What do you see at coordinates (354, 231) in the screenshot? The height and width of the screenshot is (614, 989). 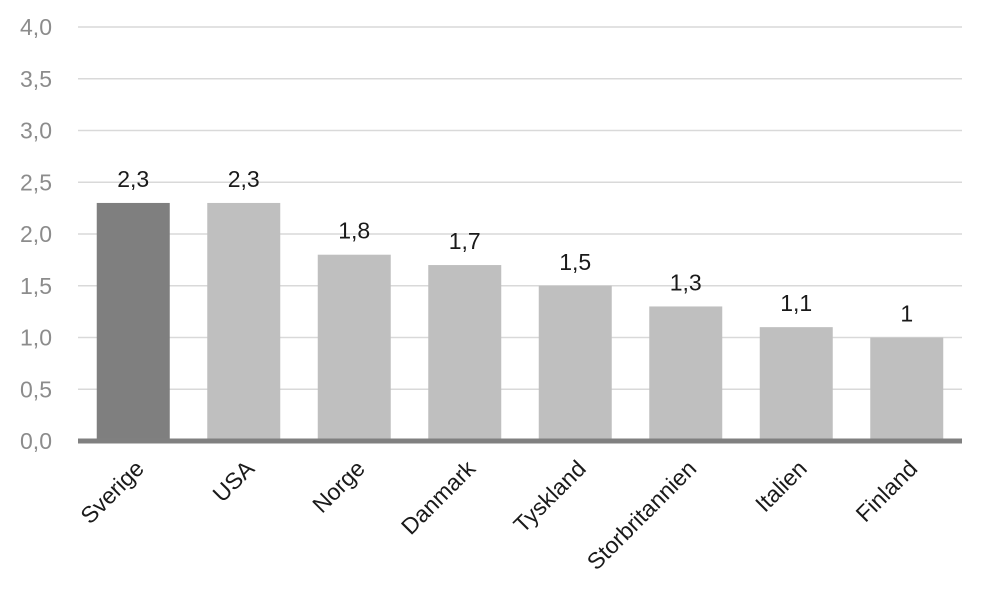 I see `data-label: 1,8` at bounding box center [354, 231].